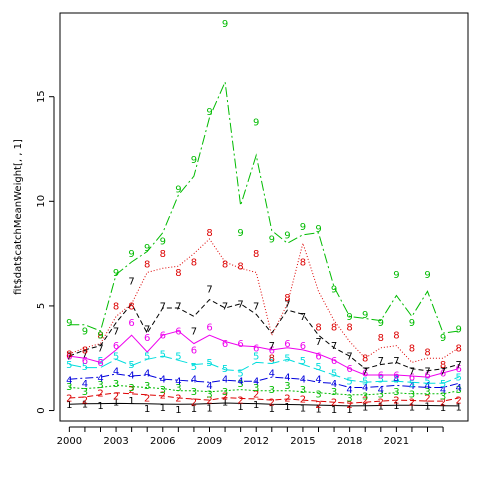  I want to click on x-tick-label: 2018, so click(349, 441).